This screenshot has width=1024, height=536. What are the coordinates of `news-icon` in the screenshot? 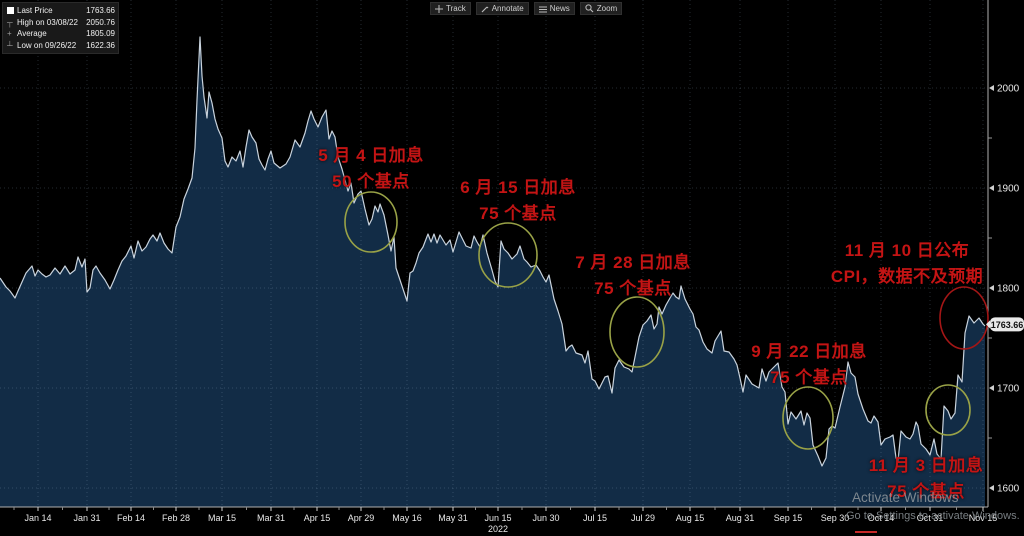 It's located at (542, 9).